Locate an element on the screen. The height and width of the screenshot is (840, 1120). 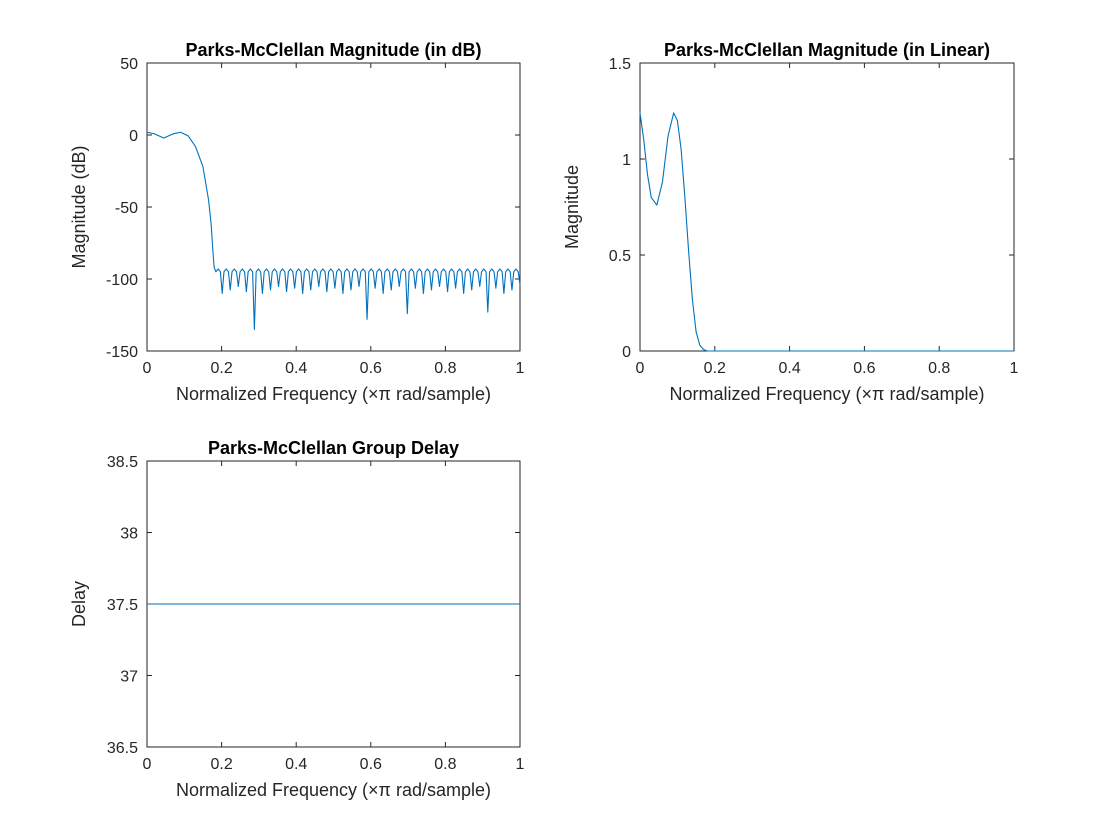
y-axis-label: Magnitude is located at coordinates (572, 207).